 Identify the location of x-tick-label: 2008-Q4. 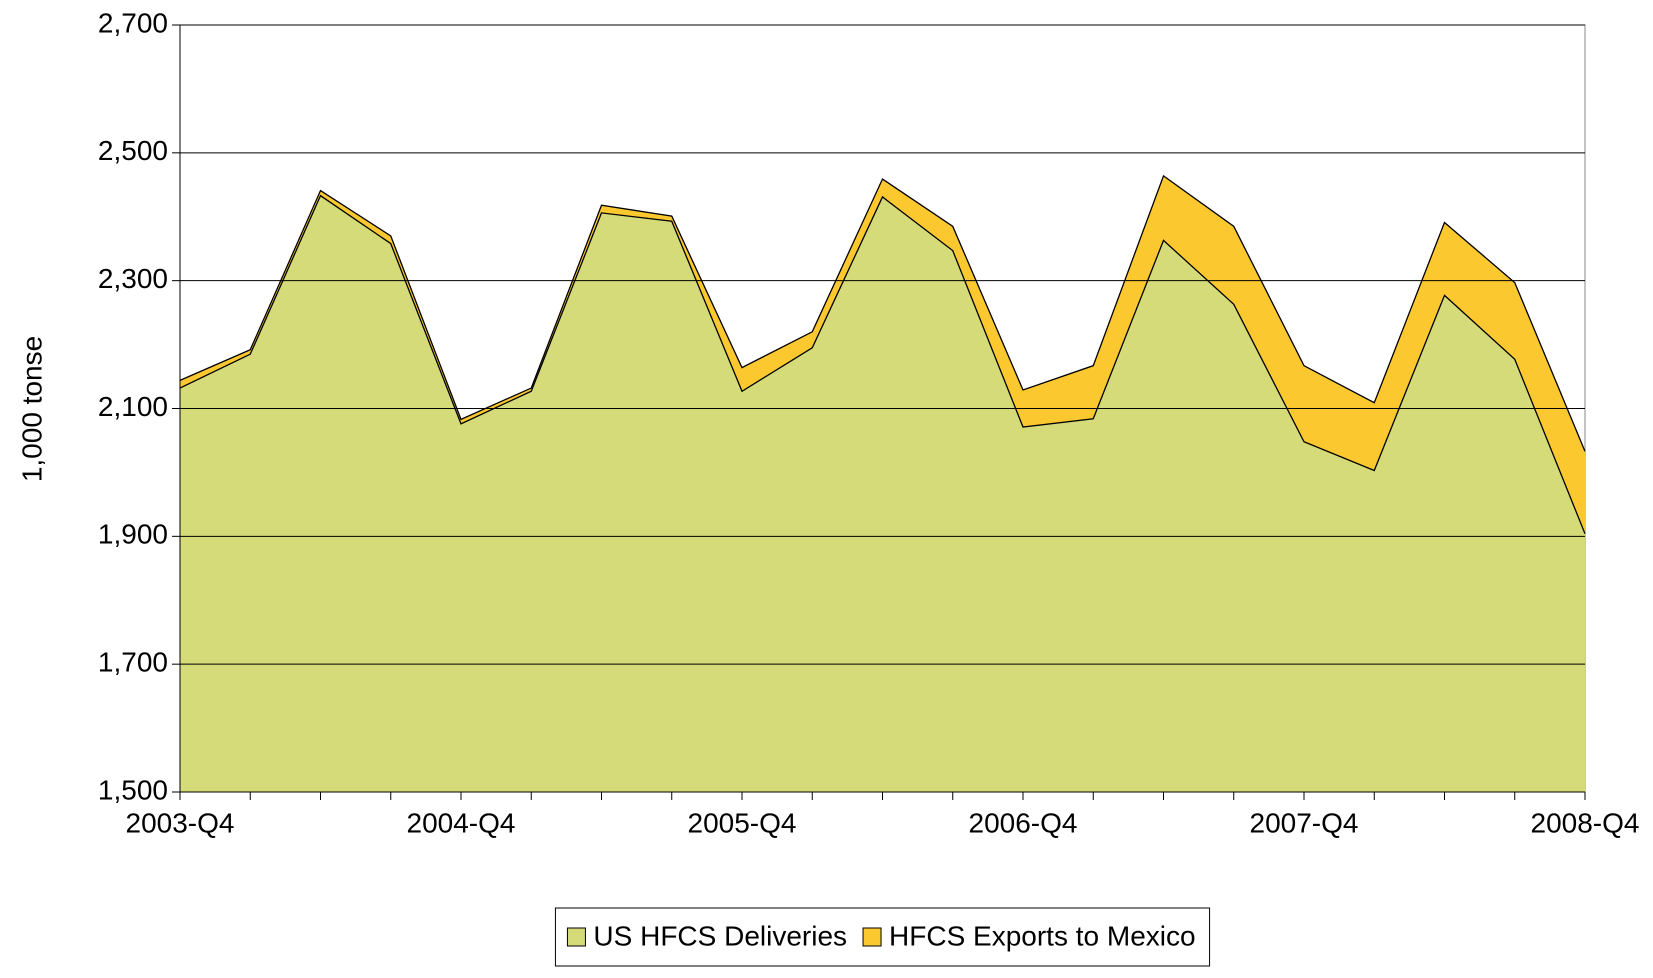
(1585, 822).